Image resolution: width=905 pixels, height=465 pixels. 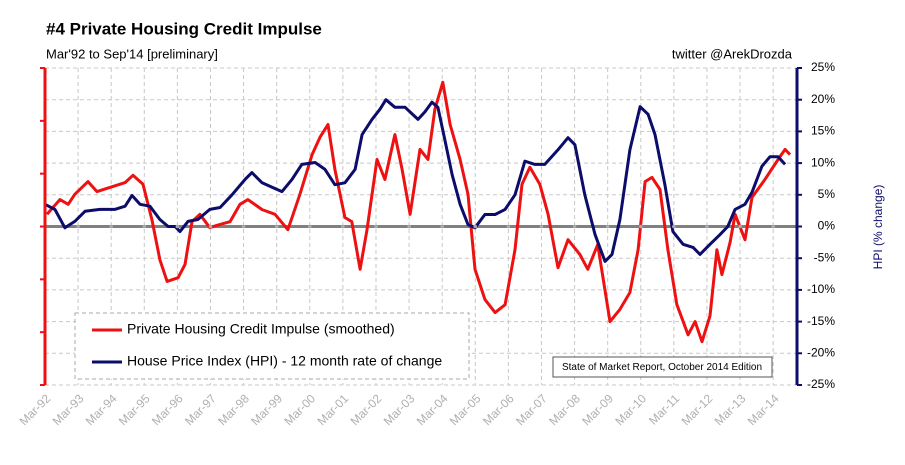 What do you see at coordinates (823, 99) in the screenshot?
I see `y2-tick-label: 20%` at bounding box center [823, 99].